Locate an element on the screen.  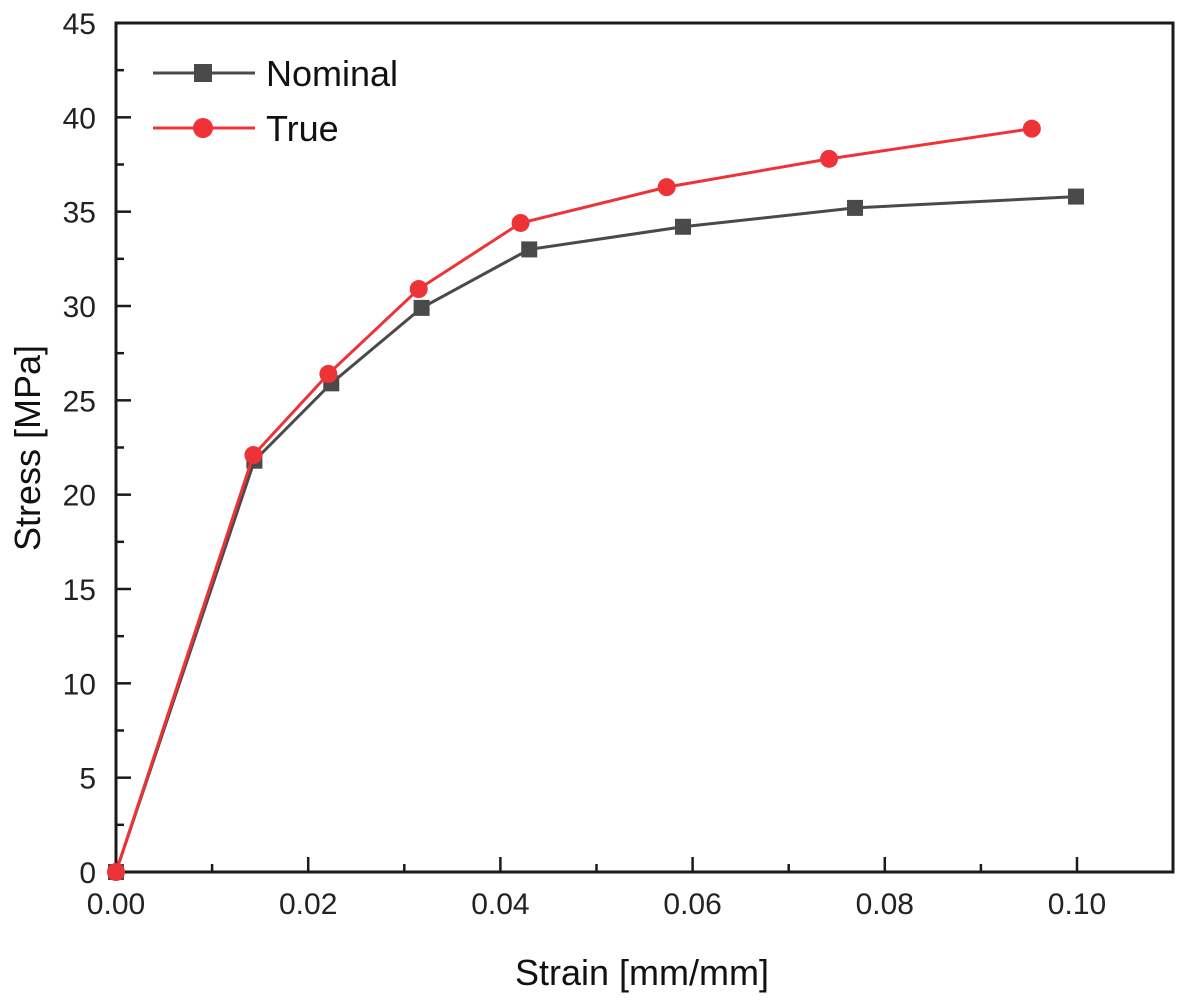
x-tick-label: 0.02 is located at coordinates (308, 904).